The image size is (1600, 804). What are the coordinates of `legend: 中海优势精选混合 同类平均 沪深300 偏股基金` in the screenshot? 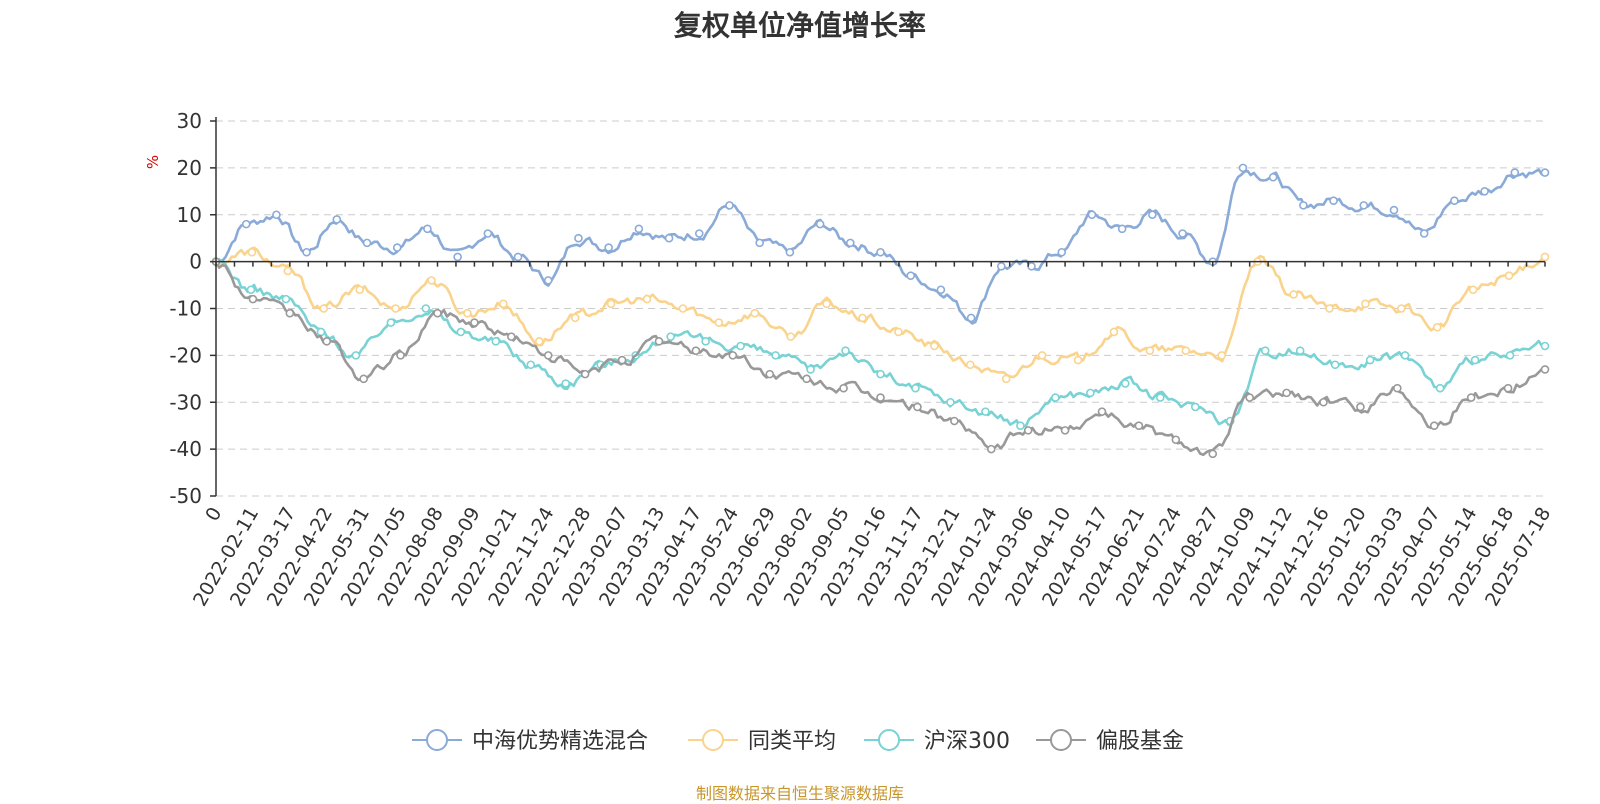 It's located at (798, 741).